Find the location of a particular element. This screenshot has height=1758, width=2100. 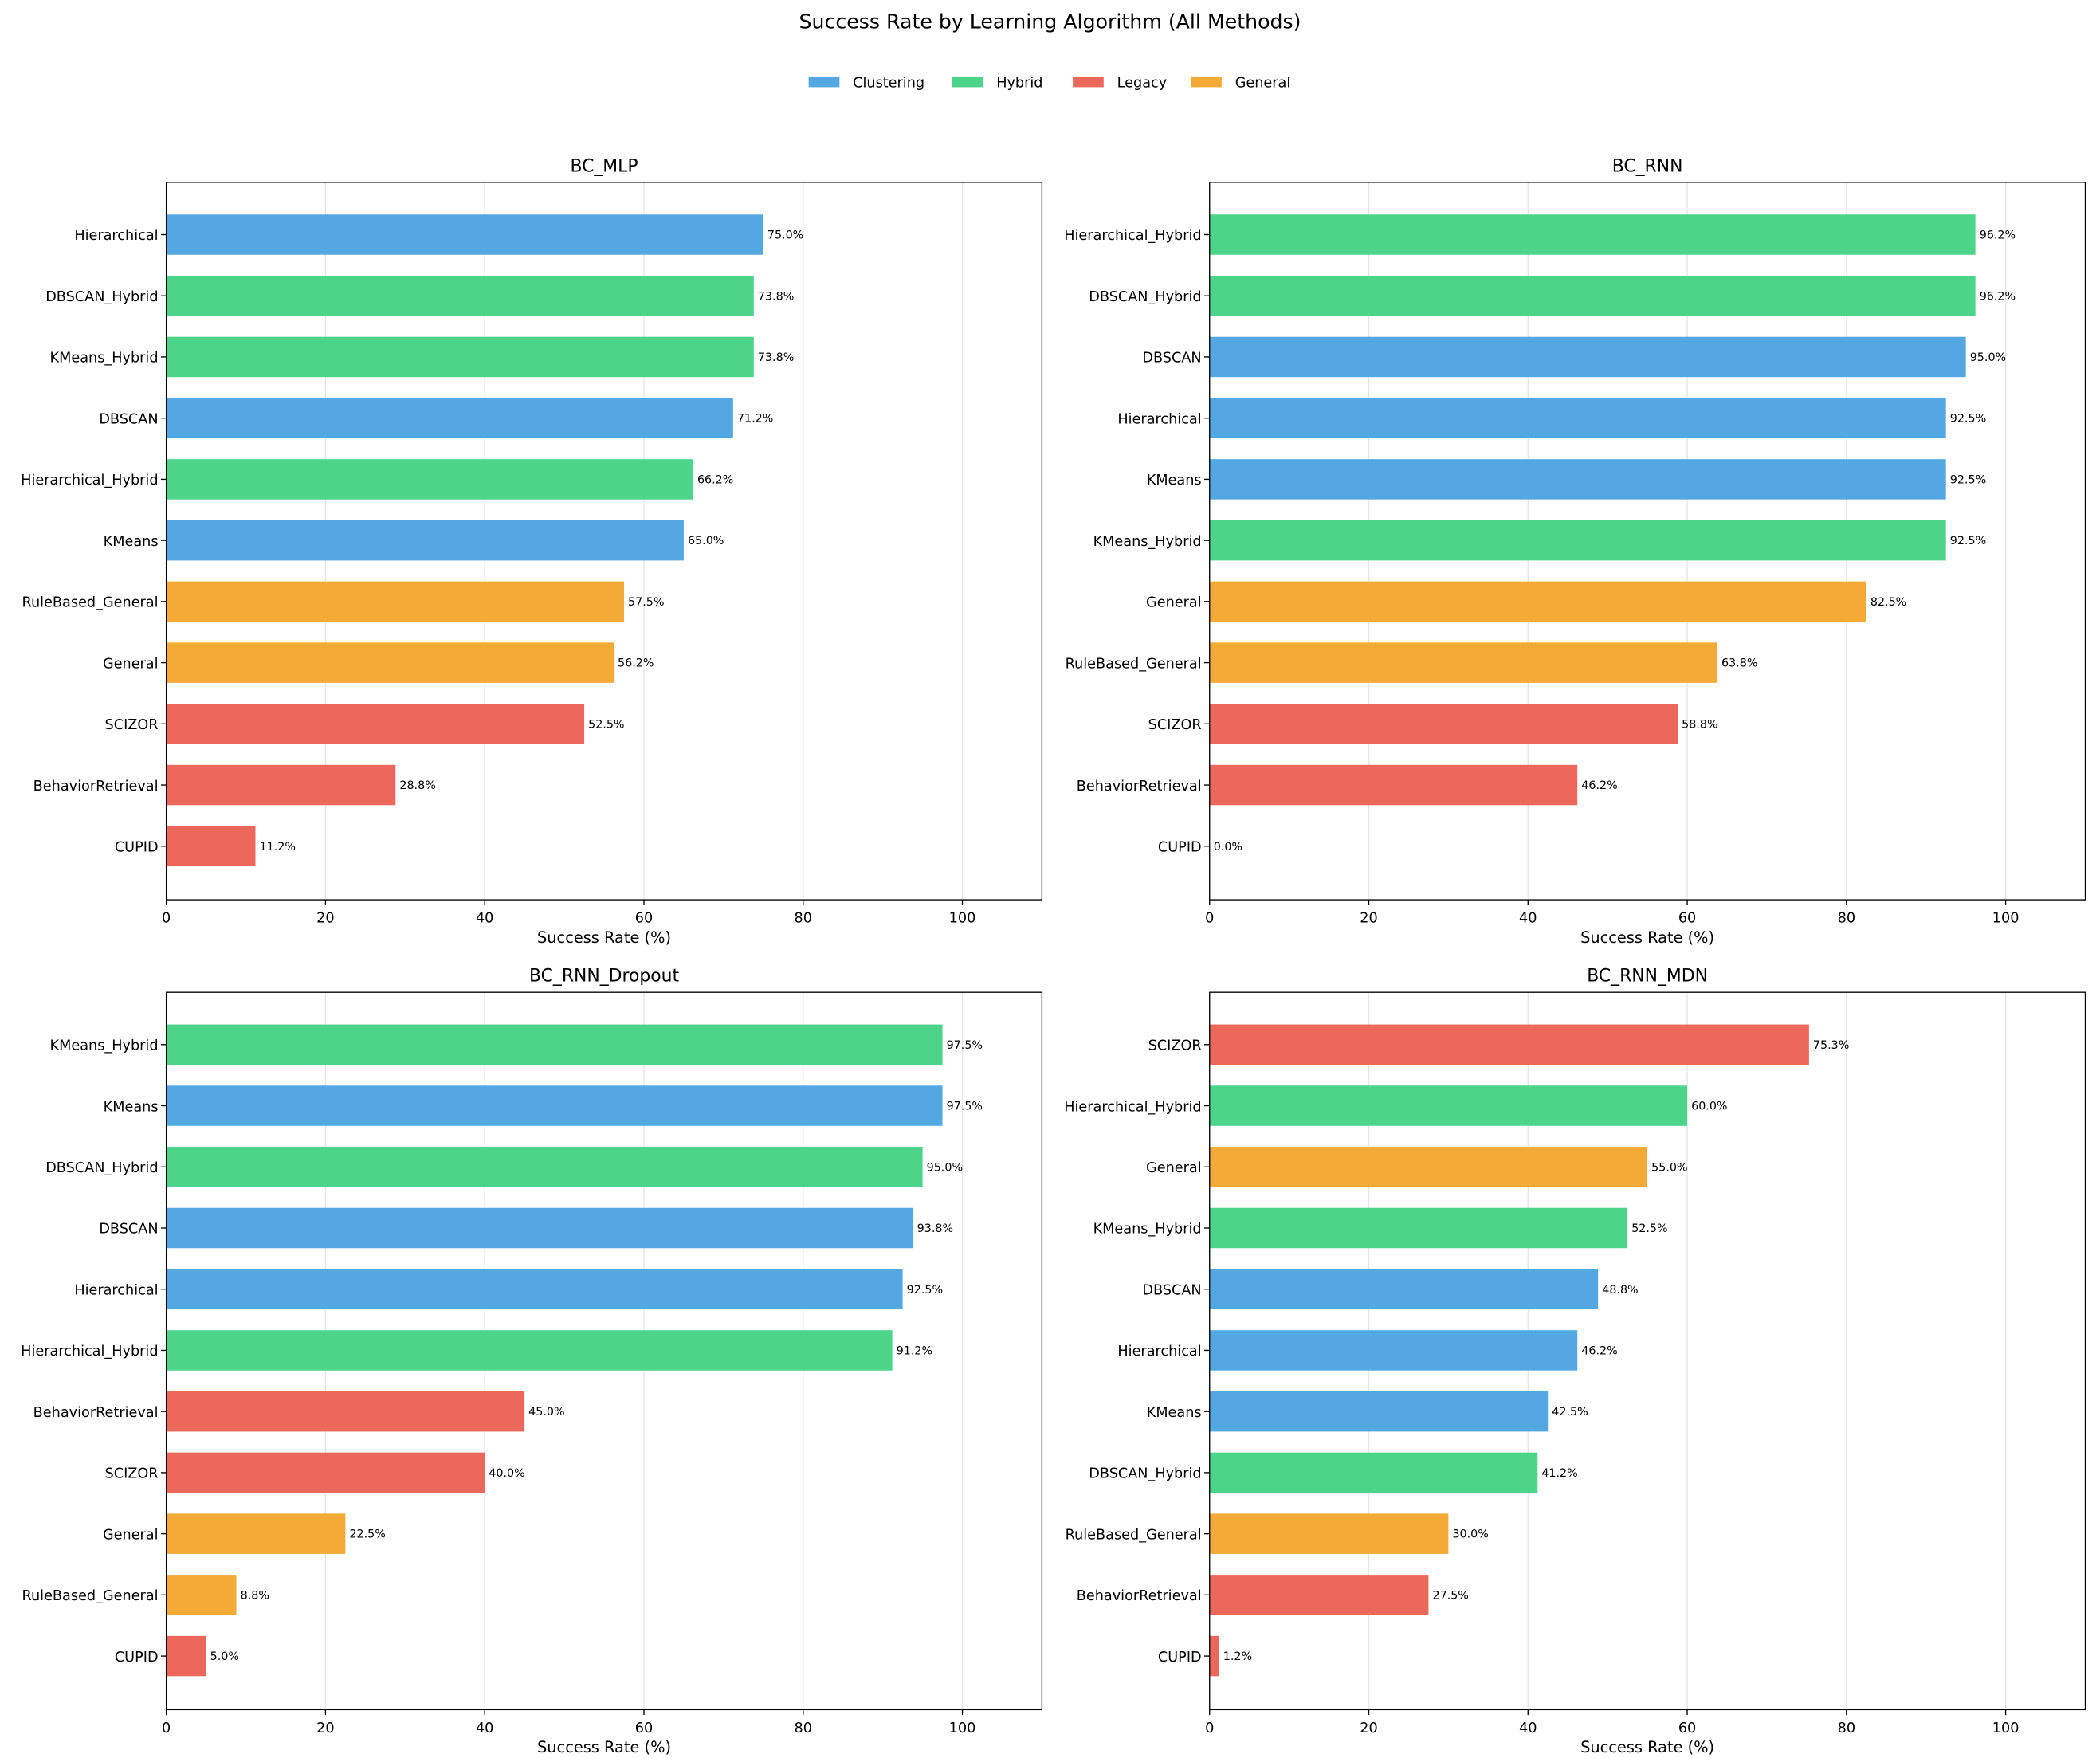

data-label: 71.2% is located at coordinates (755, 420).